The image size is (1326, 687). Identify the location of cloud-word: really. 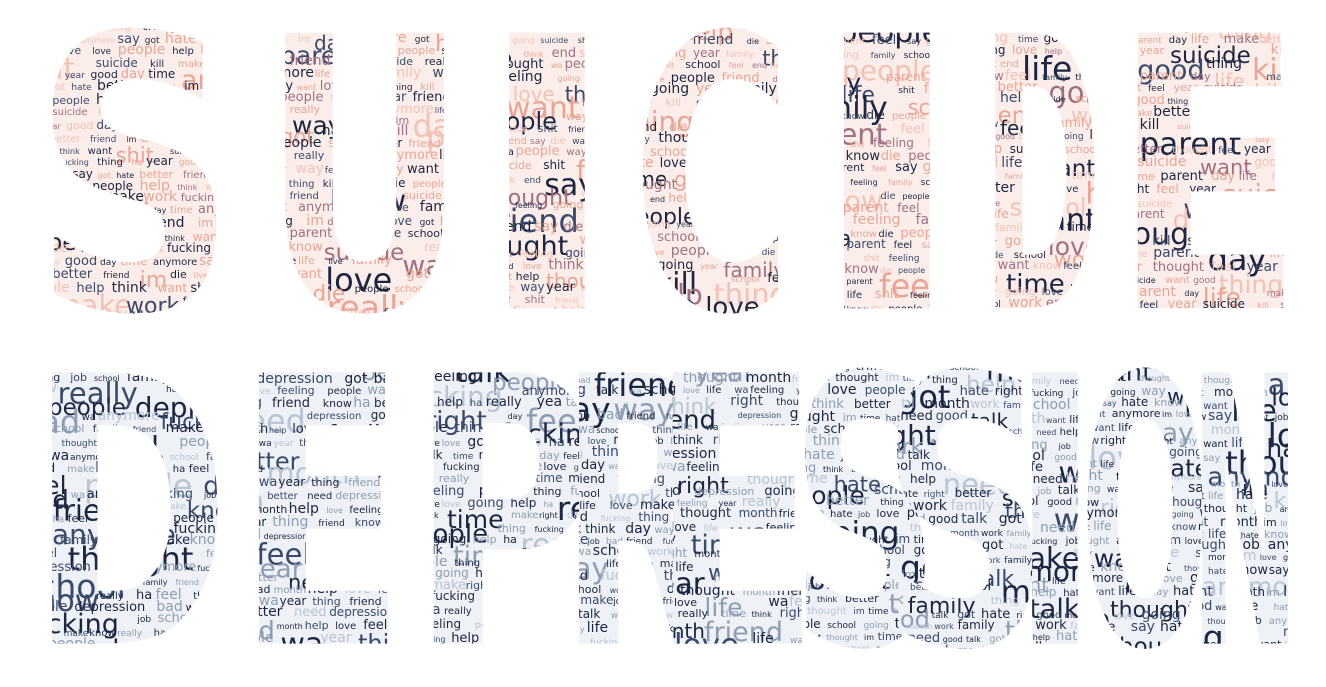
(811, 244).